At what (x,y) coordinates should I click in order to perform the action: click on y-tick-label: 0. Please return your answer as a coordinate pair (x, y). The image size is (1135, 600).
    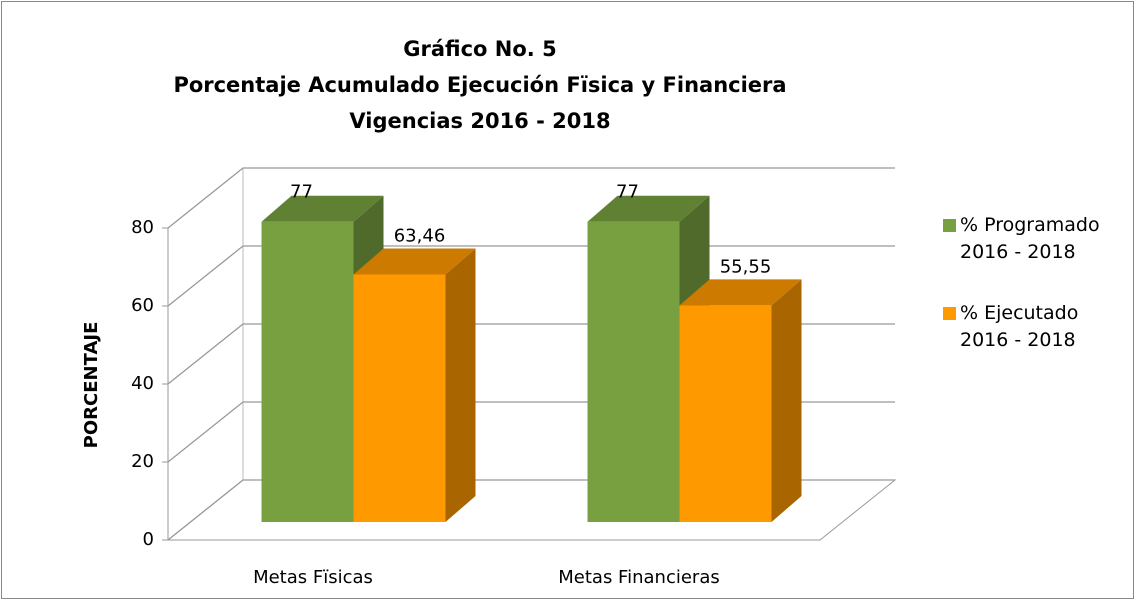
    Looking at the image, I should click on (148, 539).